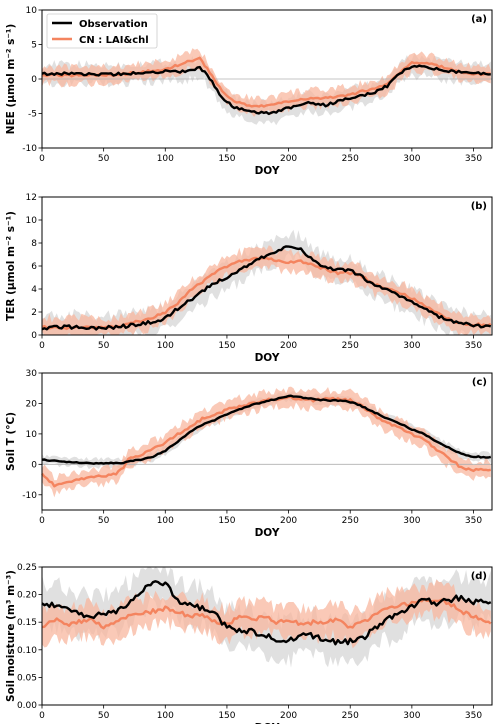 The height and width of the screenshot is (724, 500). I want to click on panel-b-xtick-label: 0, so click(42, 346).